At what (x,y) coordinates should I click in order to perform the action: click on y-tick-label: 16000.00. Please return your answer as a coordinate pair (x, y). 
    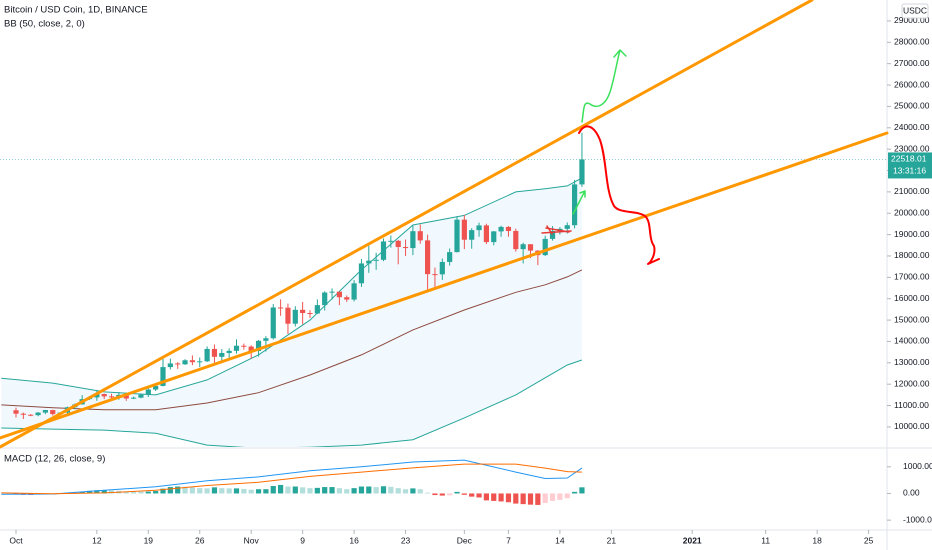
    Looking at the image, I should click on (912, 298).